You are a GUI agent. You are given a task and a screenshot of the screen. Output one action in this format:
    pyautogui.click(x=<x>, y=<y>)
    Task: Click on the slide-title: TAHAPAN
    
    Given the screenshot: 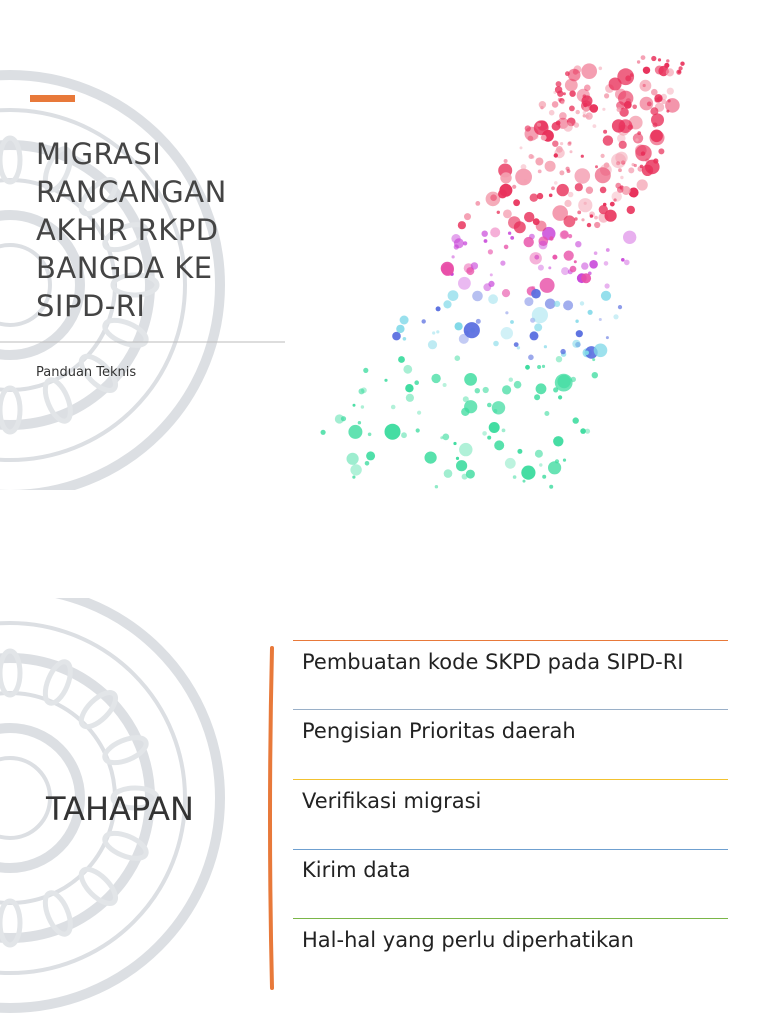 What is the action you would take?
    pyautogui.click(x=120, y=809)
    